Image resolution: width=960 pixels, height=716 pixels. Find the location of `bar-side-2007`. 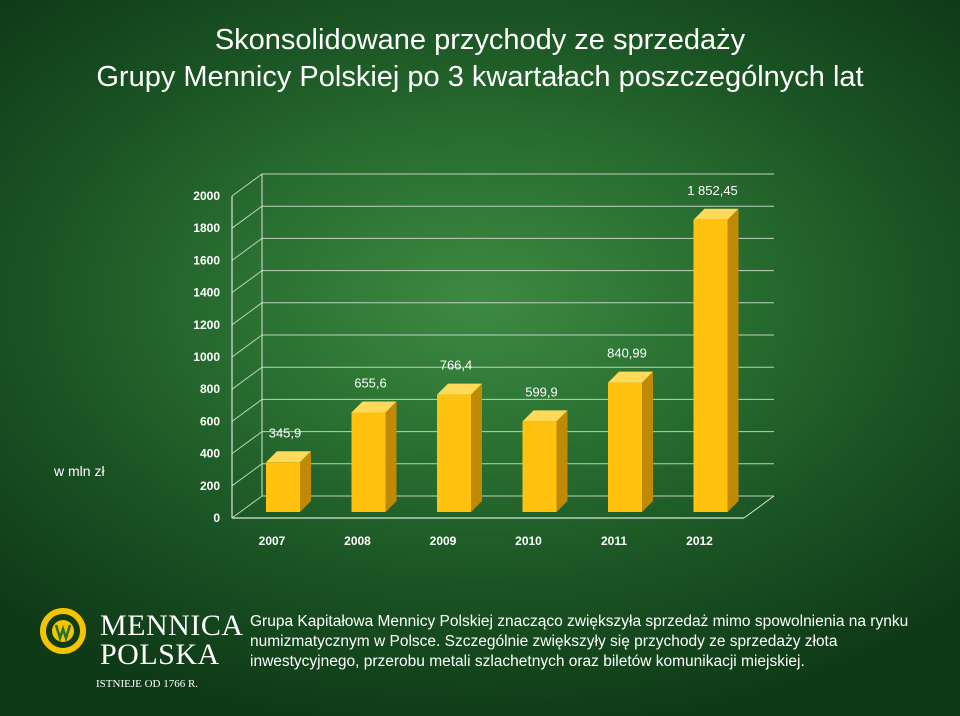

bar-side-2007 is located at coordinates (305, 481).